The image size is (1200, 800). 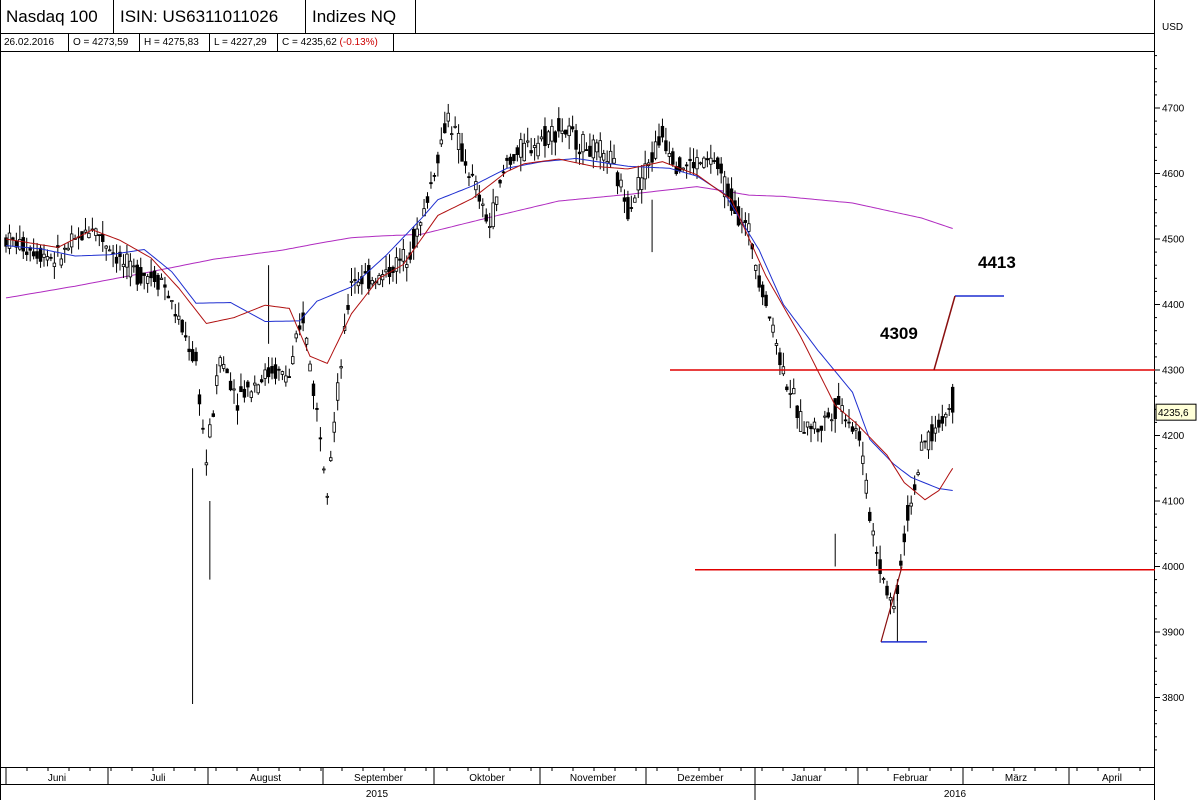 I want to click on close-label: C = 4235,62, so click(x=309, y=42).